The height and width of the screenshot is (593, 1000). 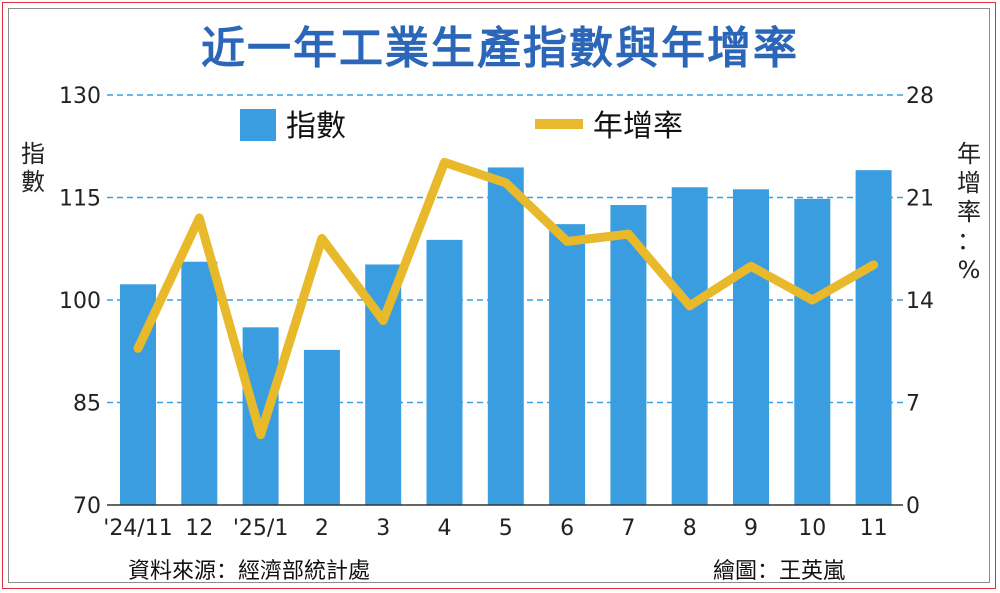 I want to click on axis-label-char: 率, so click(x=969, y=212).